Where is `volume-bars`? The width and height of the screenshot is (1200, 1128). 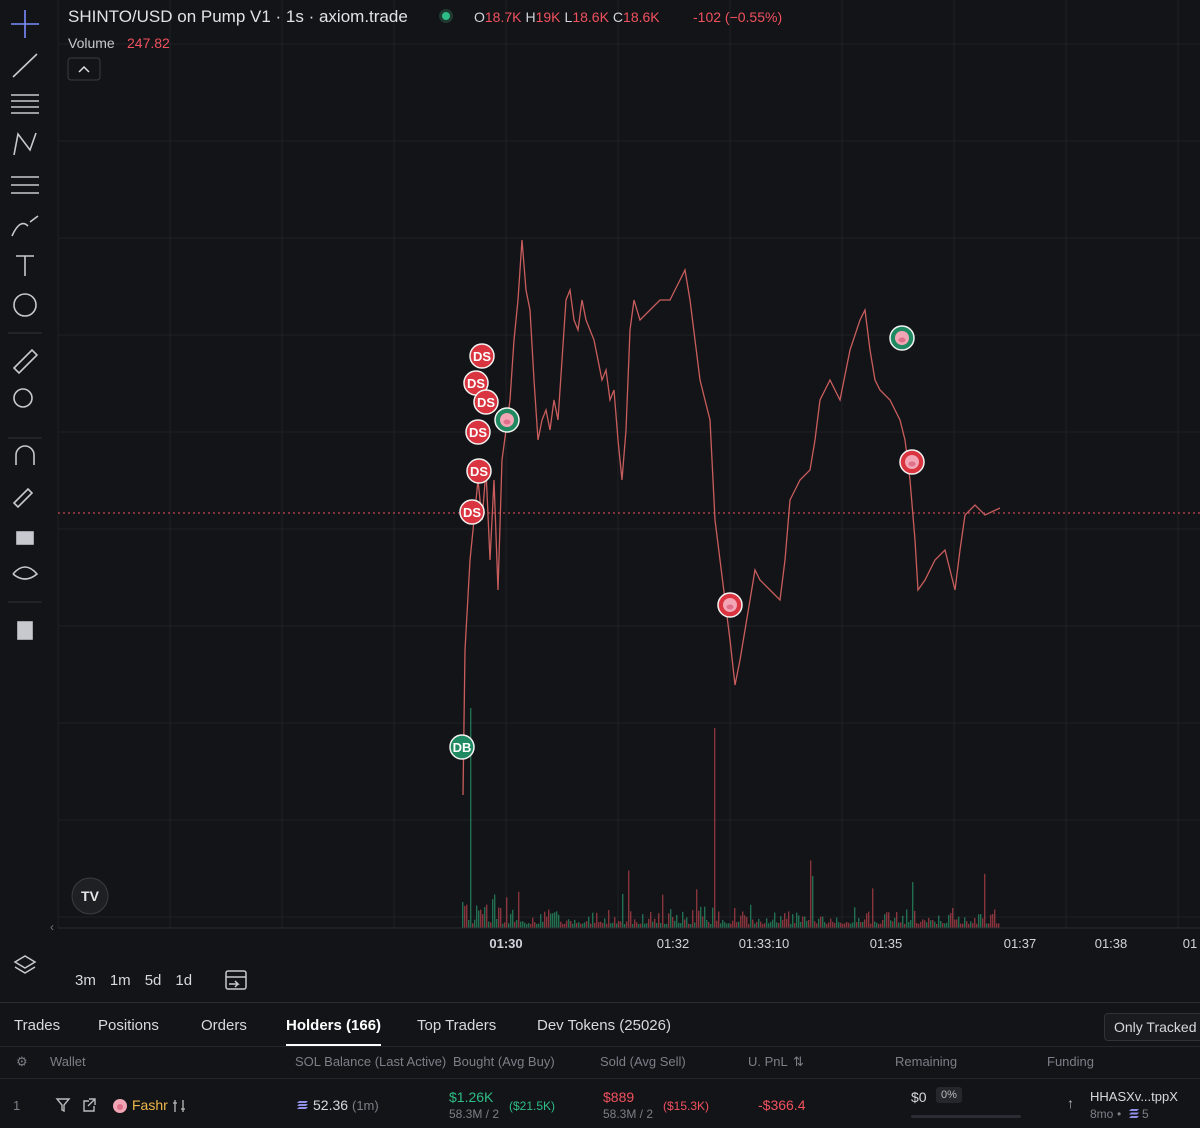
volume-bars is located at coordinates (731, 818).